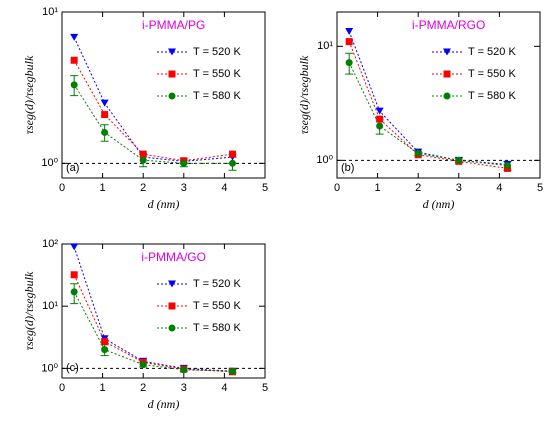 The image size is (550, 430). What do you see at coordinates (50, 244) in the screenshot?
I see `y-tick-label: 10²` at bounding box center [50, 244].